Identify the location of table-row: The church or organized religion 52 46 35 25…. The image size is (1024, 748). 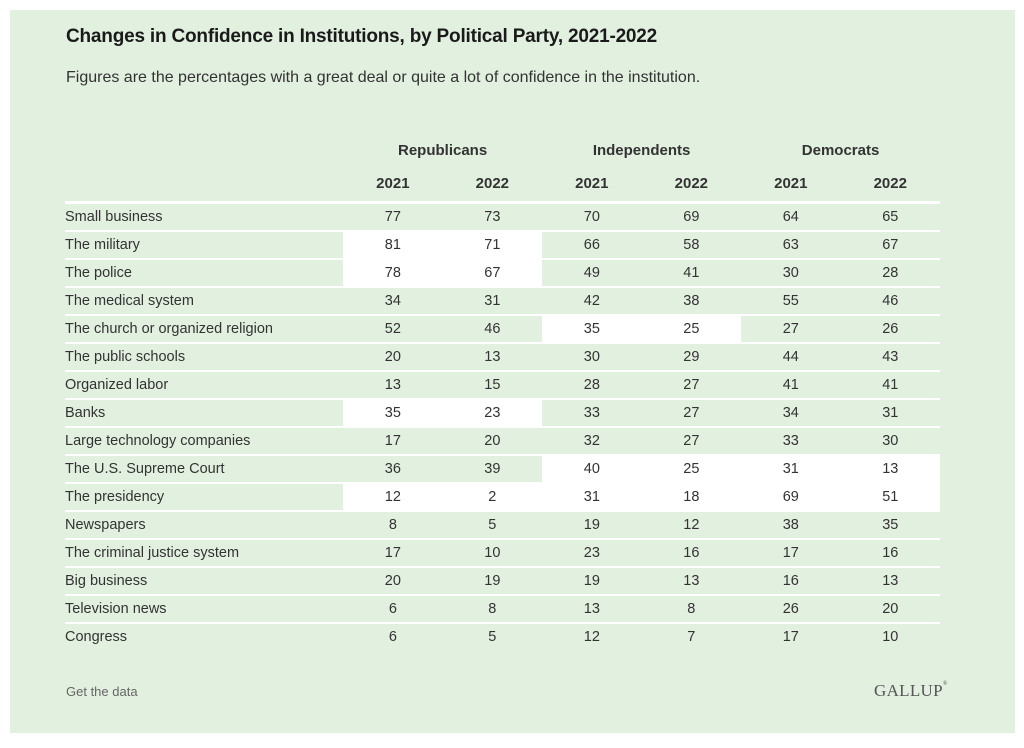
(502, 330).